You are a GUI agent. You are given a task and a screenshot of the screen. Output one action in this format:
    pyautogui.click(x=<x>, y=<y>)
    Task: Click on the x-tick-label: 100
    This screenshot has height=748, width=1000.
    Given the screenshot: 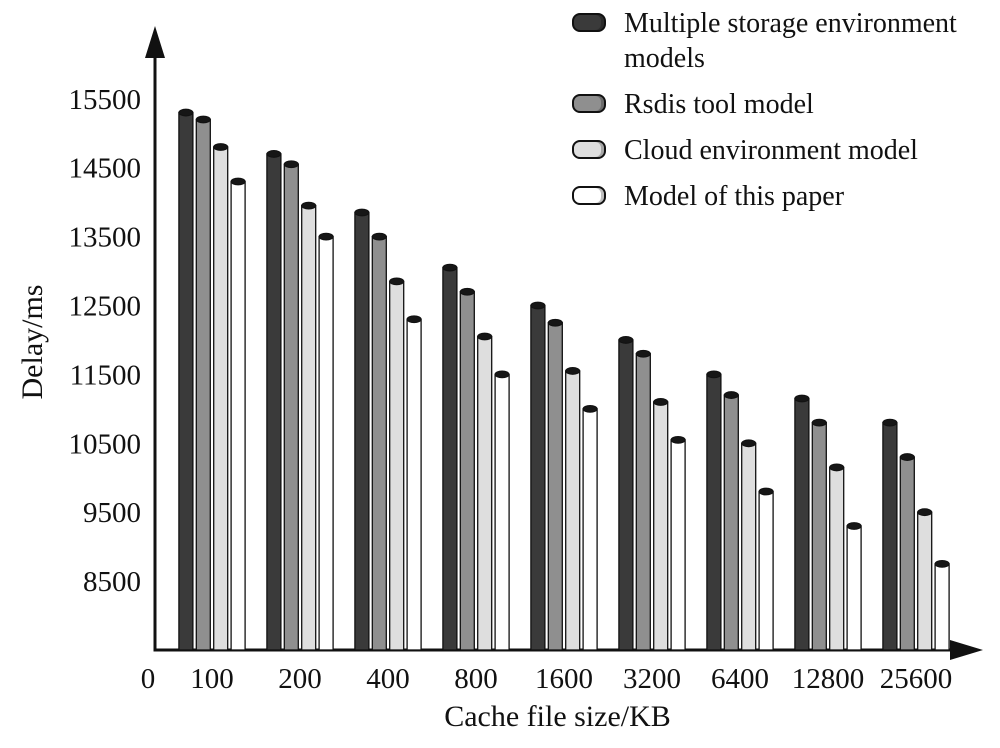 What is the action you would take?
    pyautogui.click(x=212, y=679)
    